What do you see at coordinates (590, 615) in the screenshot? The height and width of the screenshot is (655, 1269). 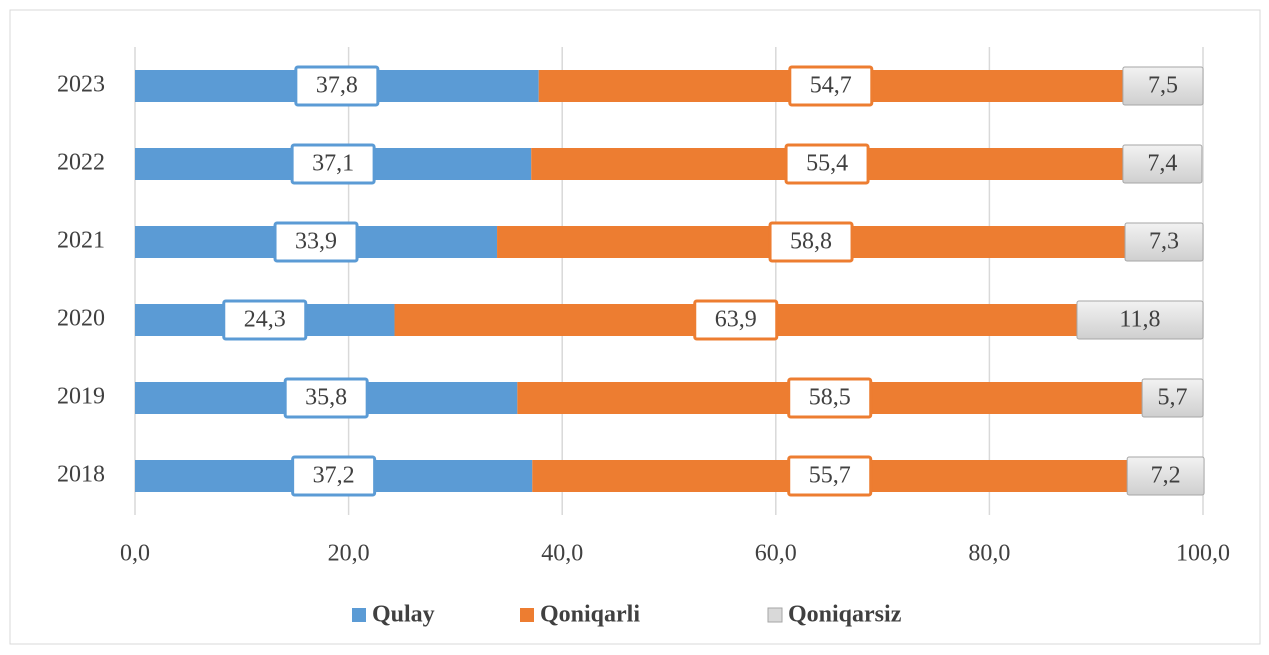 I see `legend-label: Qoniqarli` at bounding box center [590, 615].